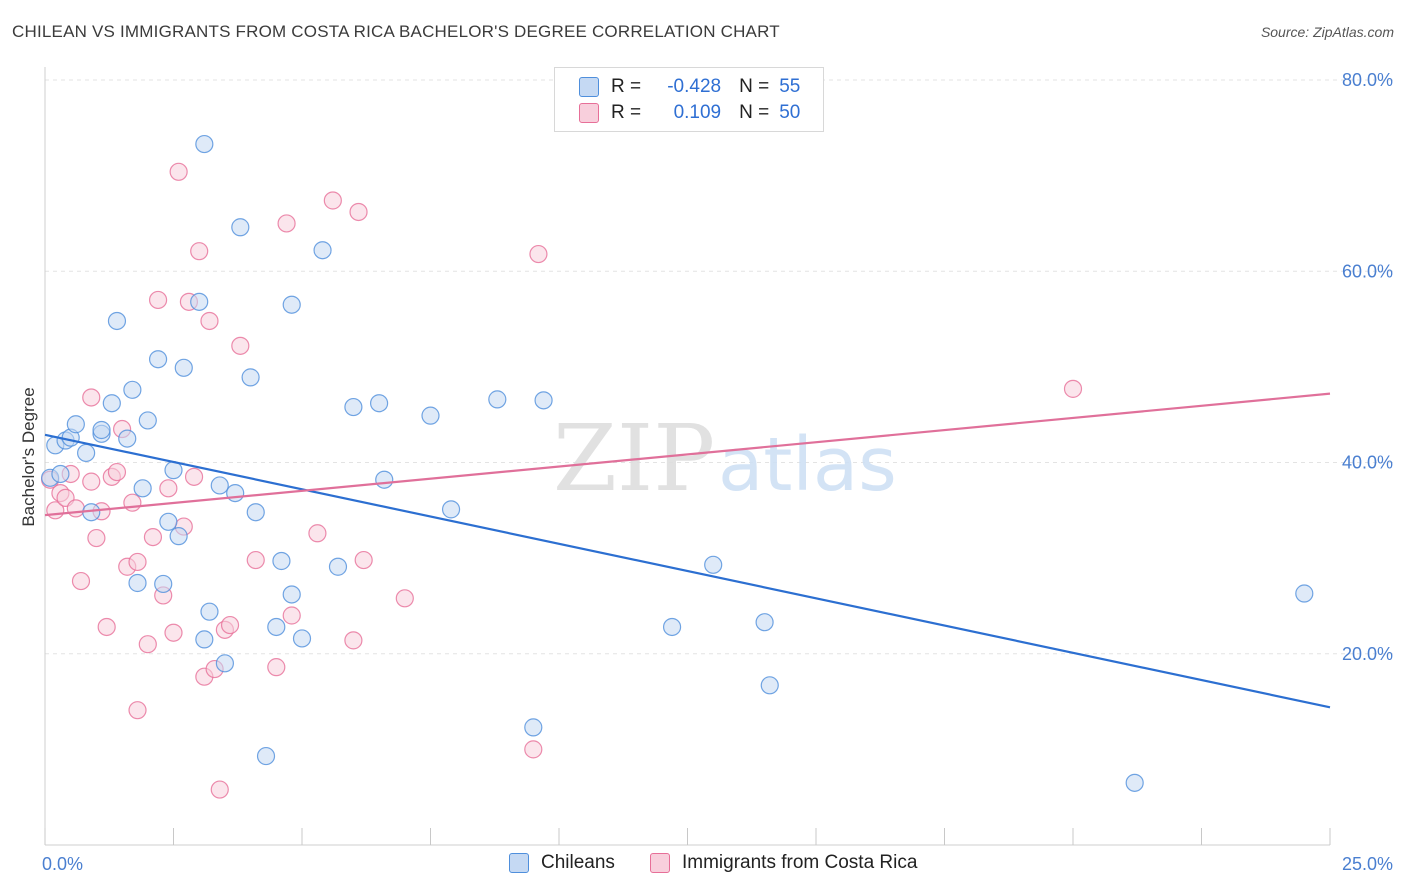 The height and width of the screenshot is (892, 1406). I want to click on y-tick-label: 20.0%, so click(1367, 654).